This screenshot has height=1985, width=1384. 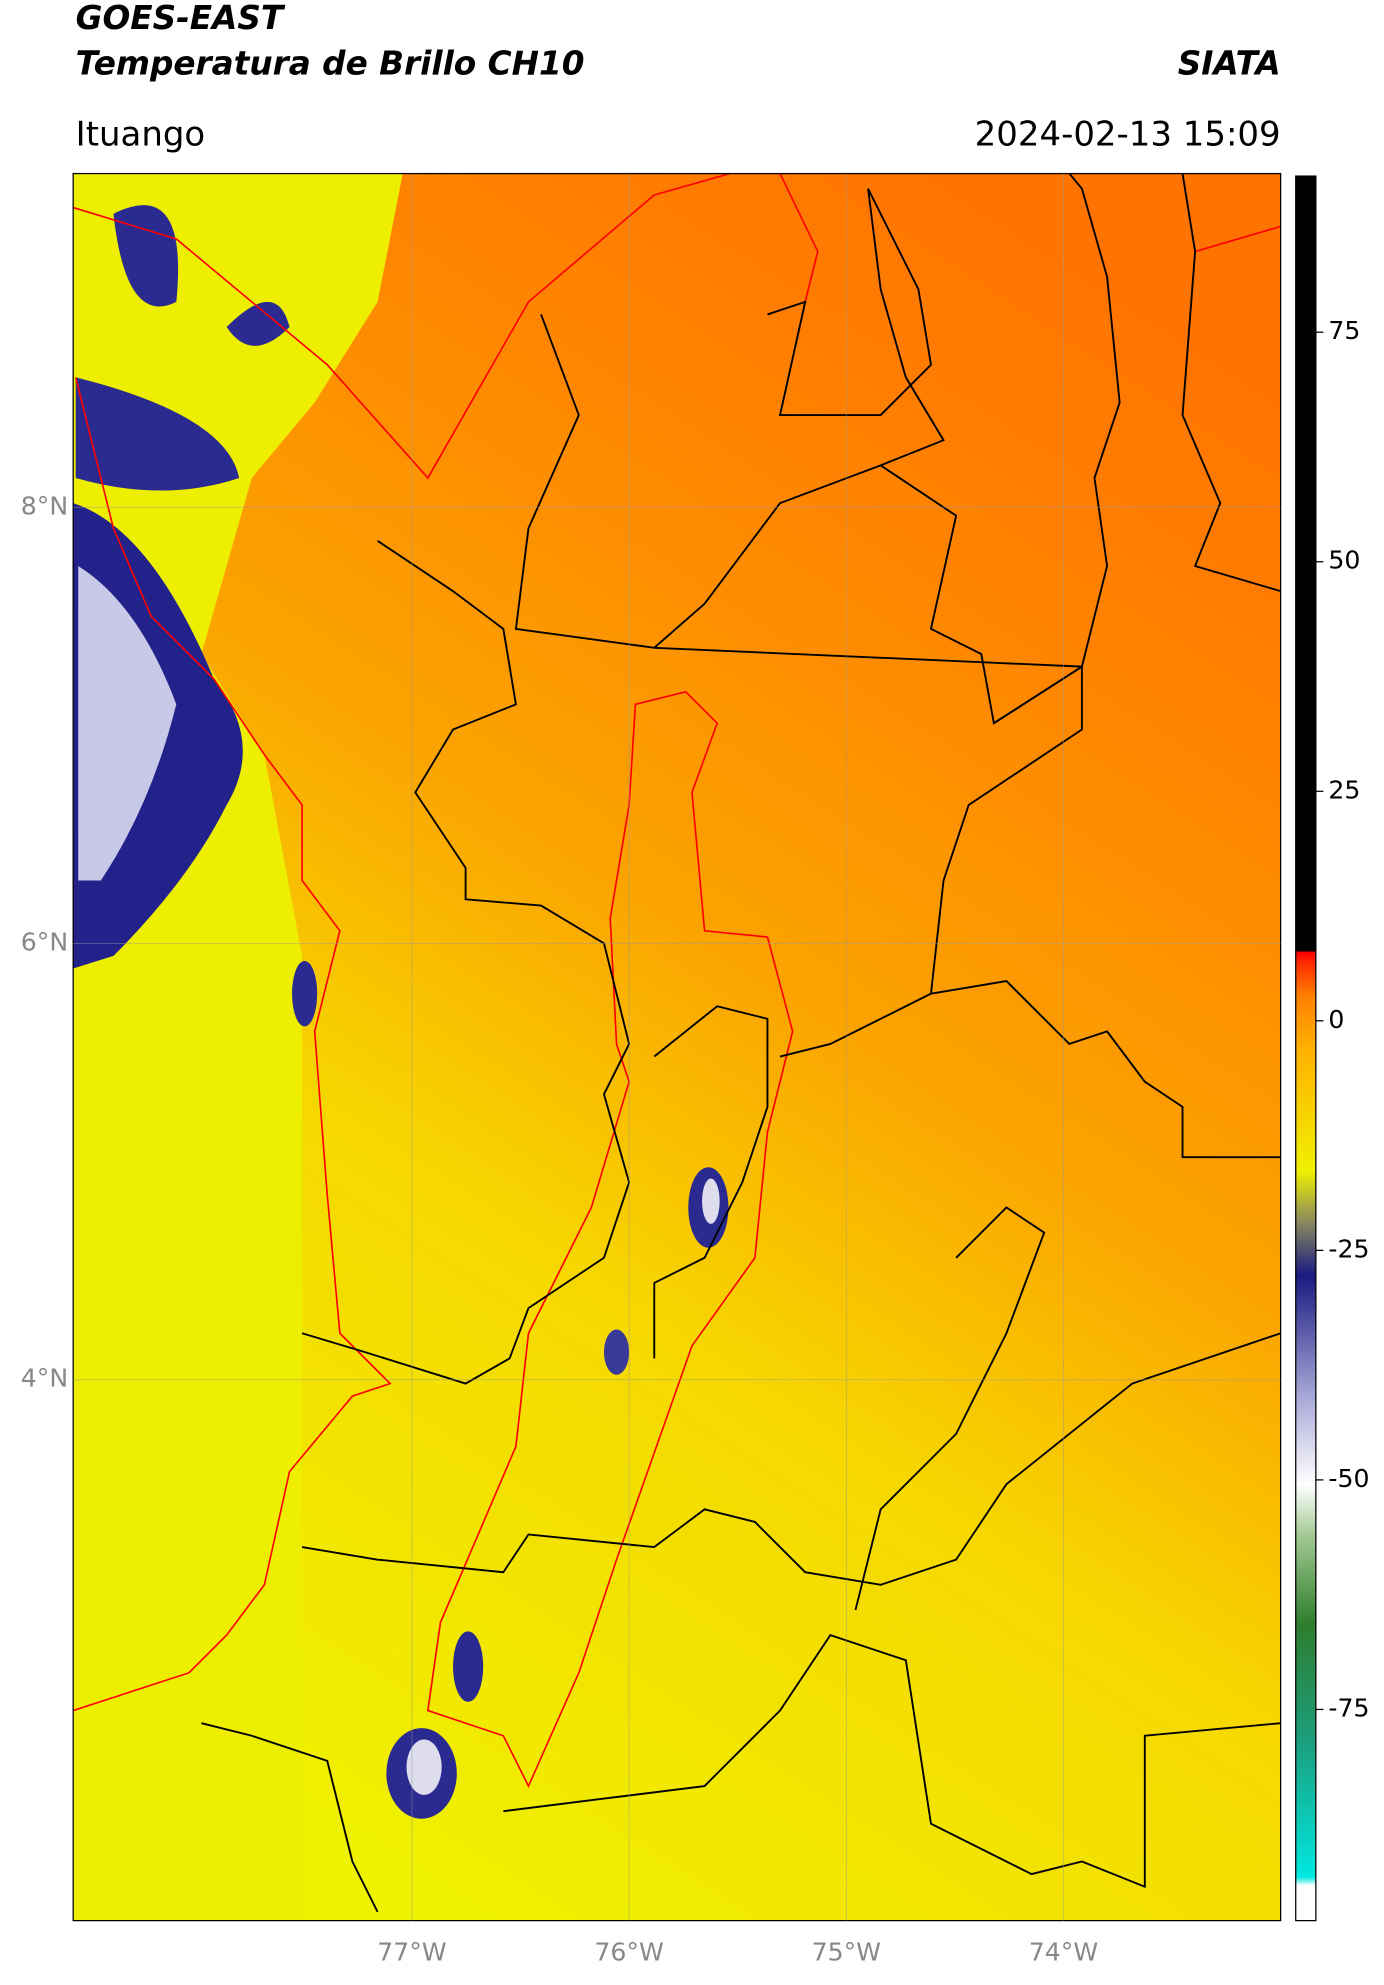 What do you see at coordinates (610, 1239) in the screenshot?
I see `ituango-region-outline` at bounding box center [610, 1239].